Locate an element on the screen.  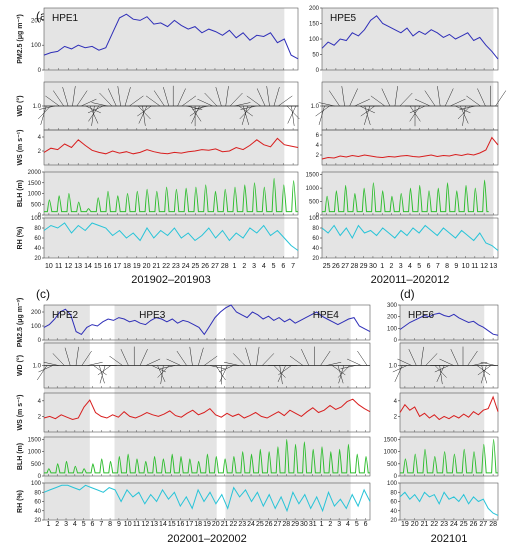
y-tick-label: 200 is located at coordinates (392, 318).